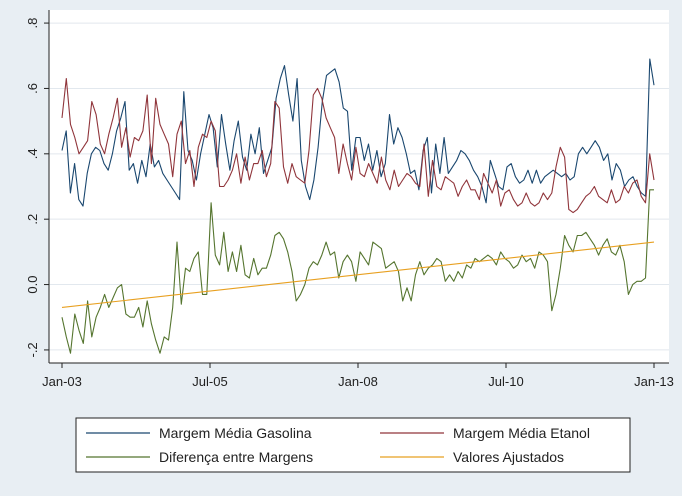 The height and width of the screenshot is (496, 682). I want to click on y-tick-label: -.2, so click(32, 349).